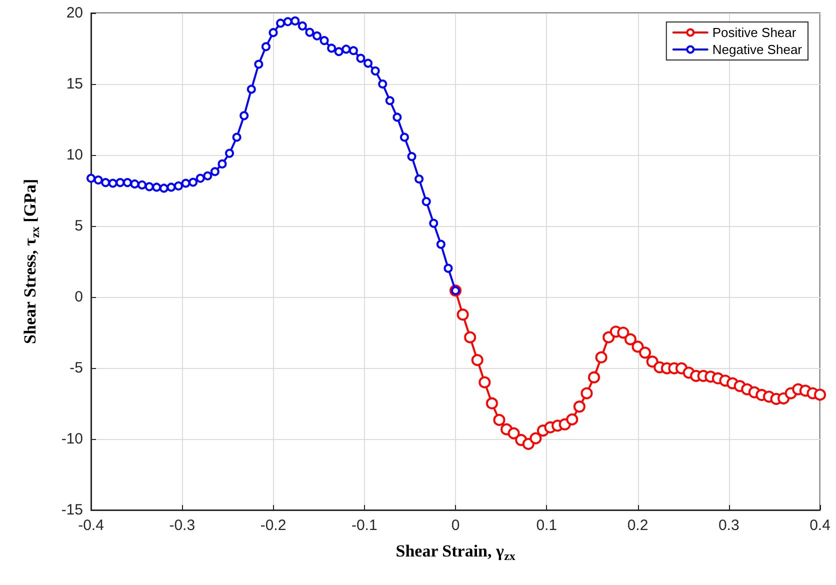  Describe the element at coordinates (74, 13) in the screenshot. I see `y-tick-label: 20` at that location.